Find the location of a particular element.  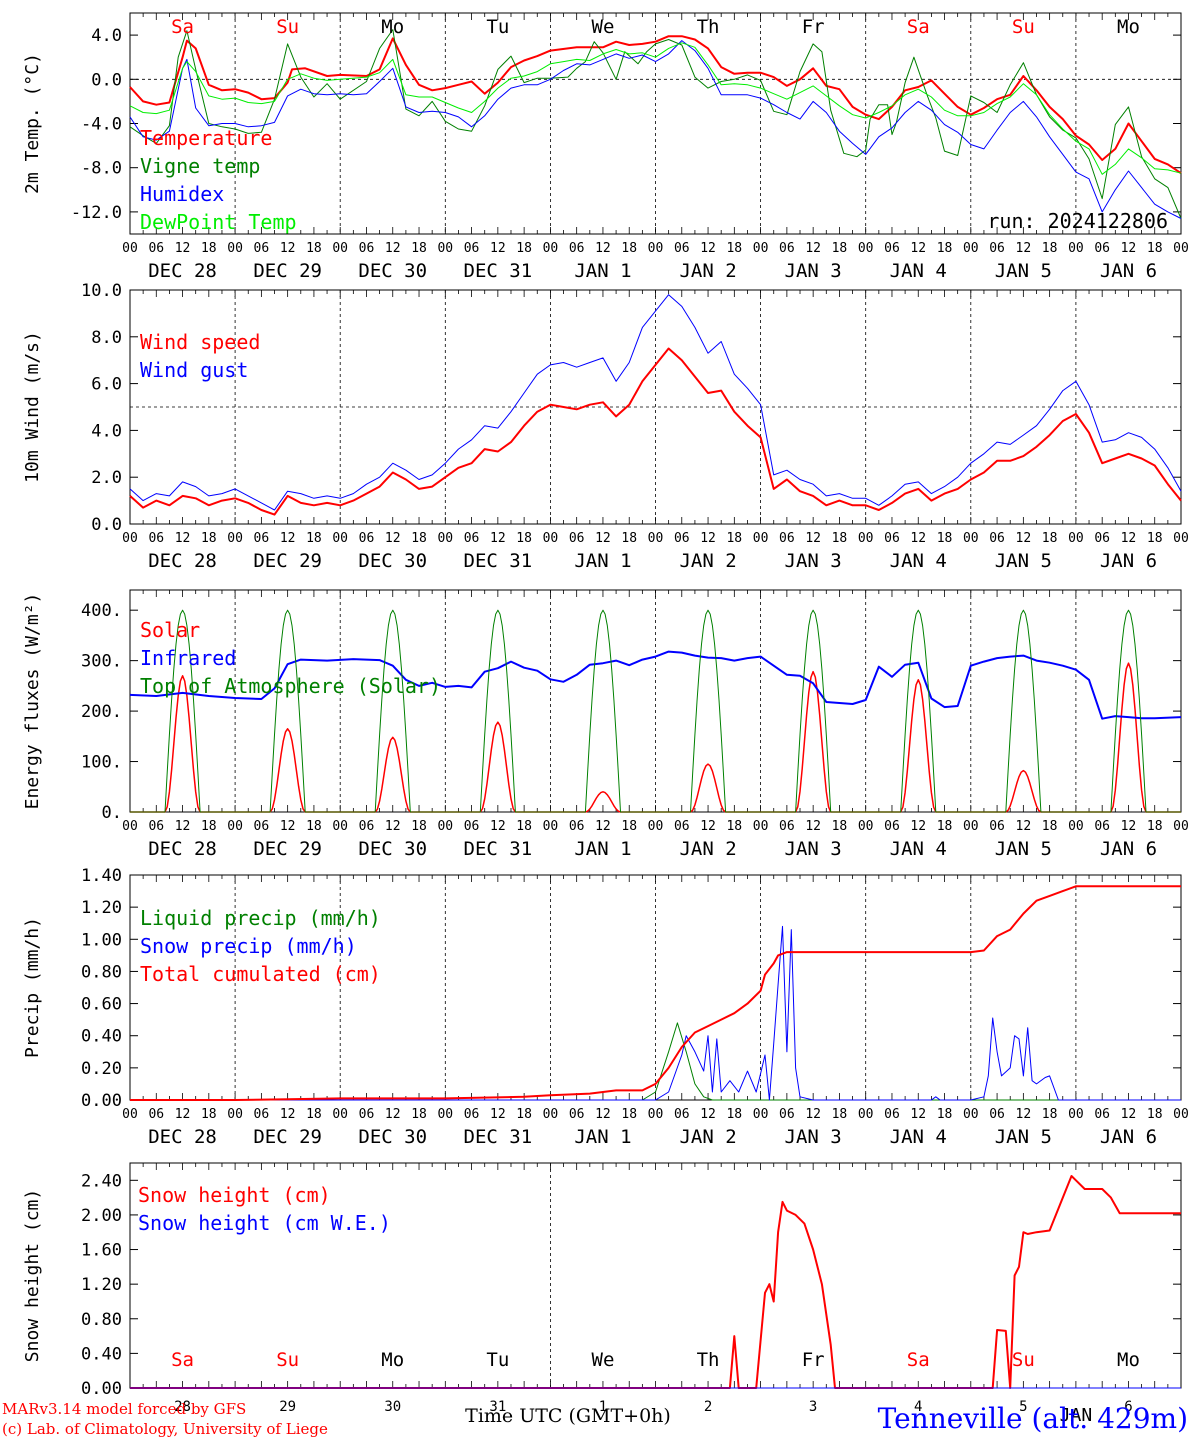

day-number-label: 1 is located at coordinates (603, 1407).